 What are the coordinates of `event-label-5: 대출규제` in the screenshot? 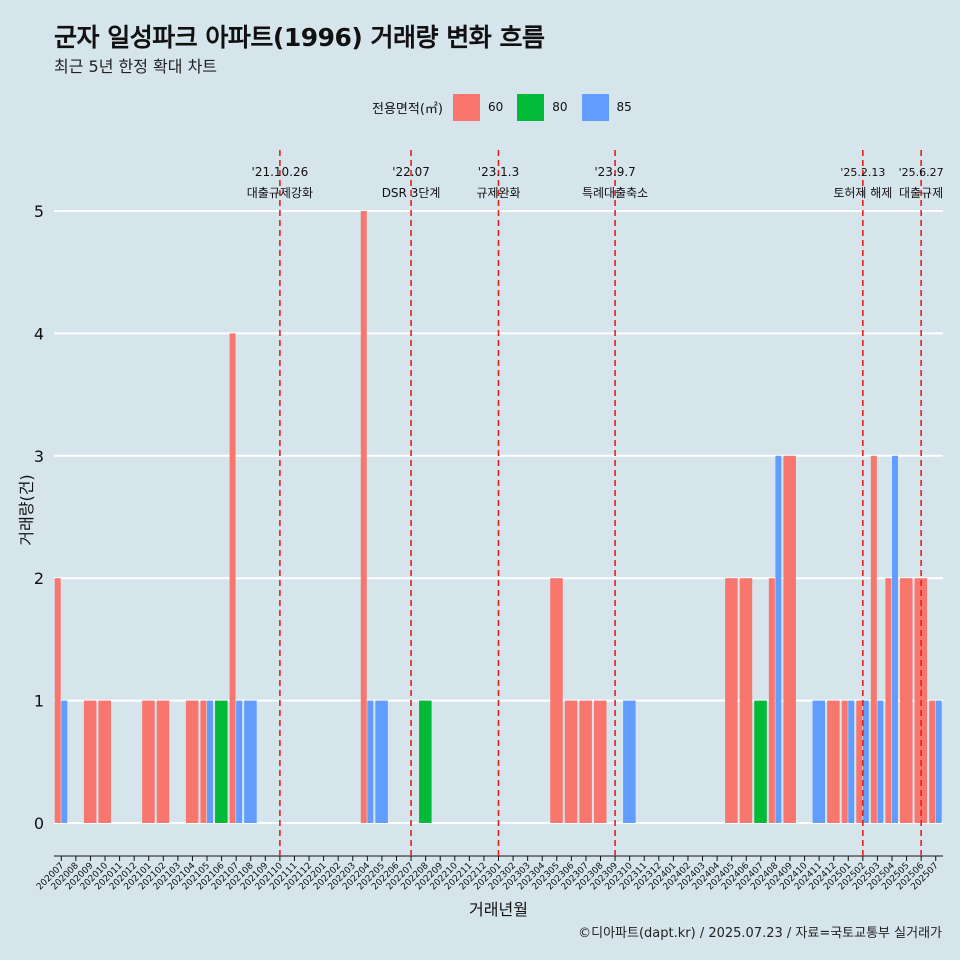 It's located at (921, 193).